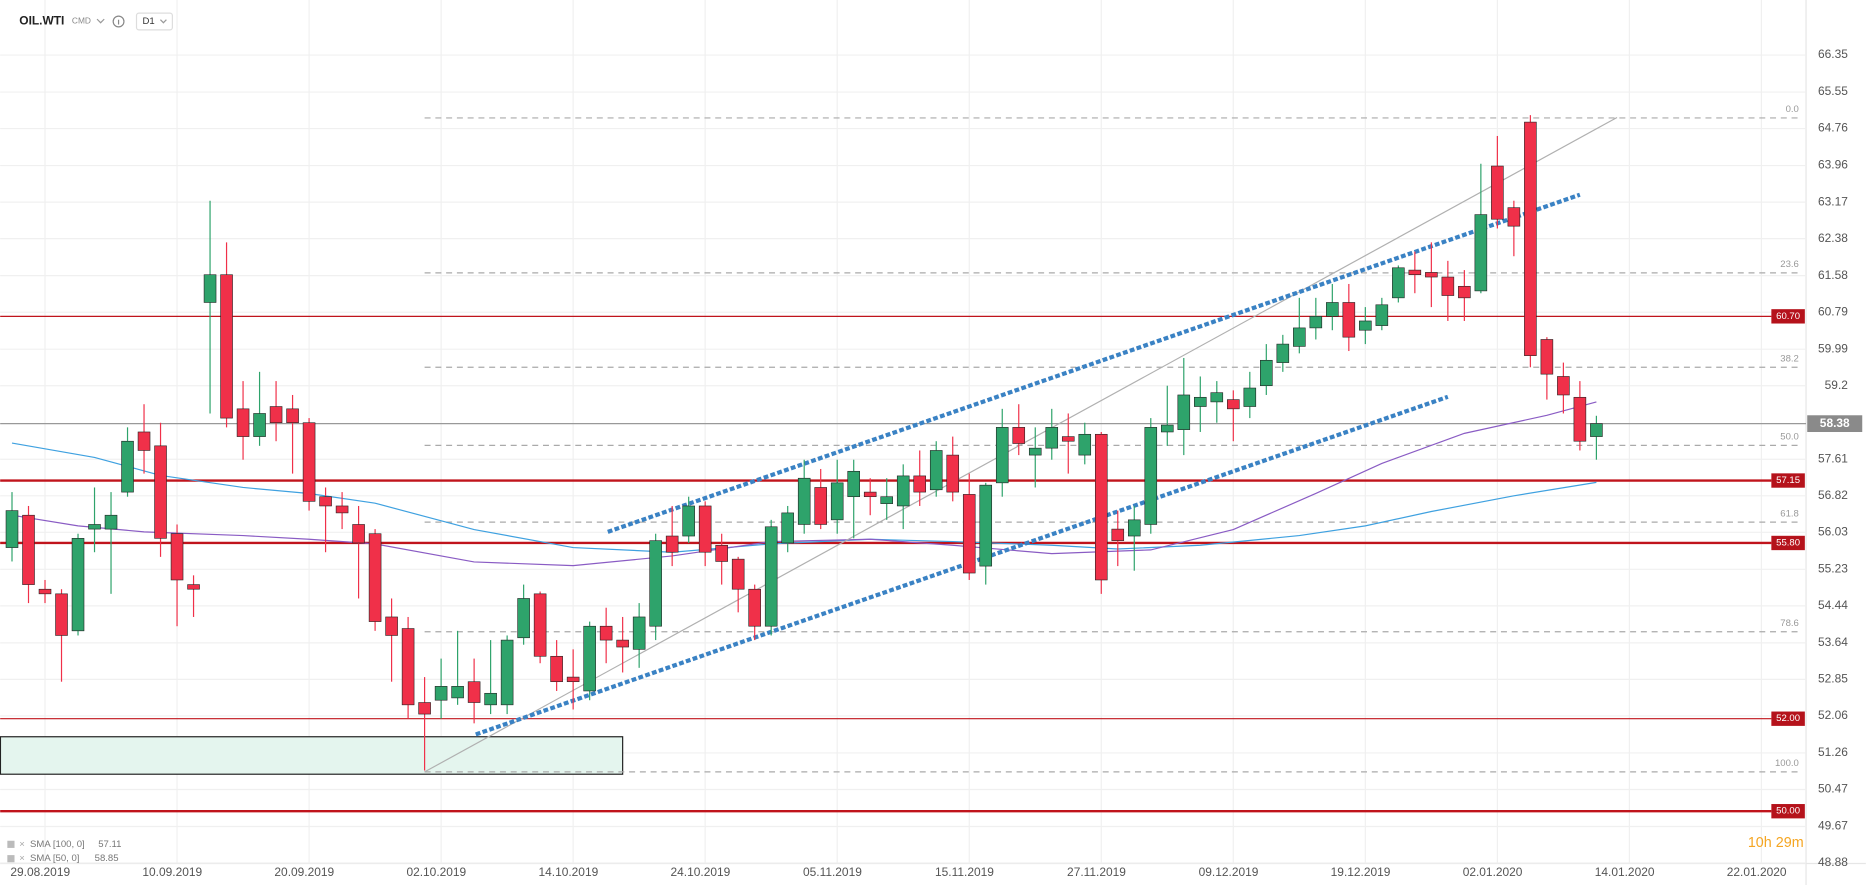 Image resolution: width=1866 pixels, height=885 pixels. I want to click on price-level-label: 60.70, so click(1788, 316).